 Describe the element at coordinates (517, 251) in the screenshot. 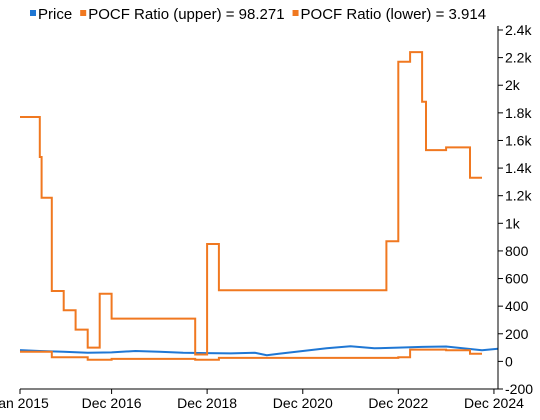

I see `y-tick-label: 800` at that location.